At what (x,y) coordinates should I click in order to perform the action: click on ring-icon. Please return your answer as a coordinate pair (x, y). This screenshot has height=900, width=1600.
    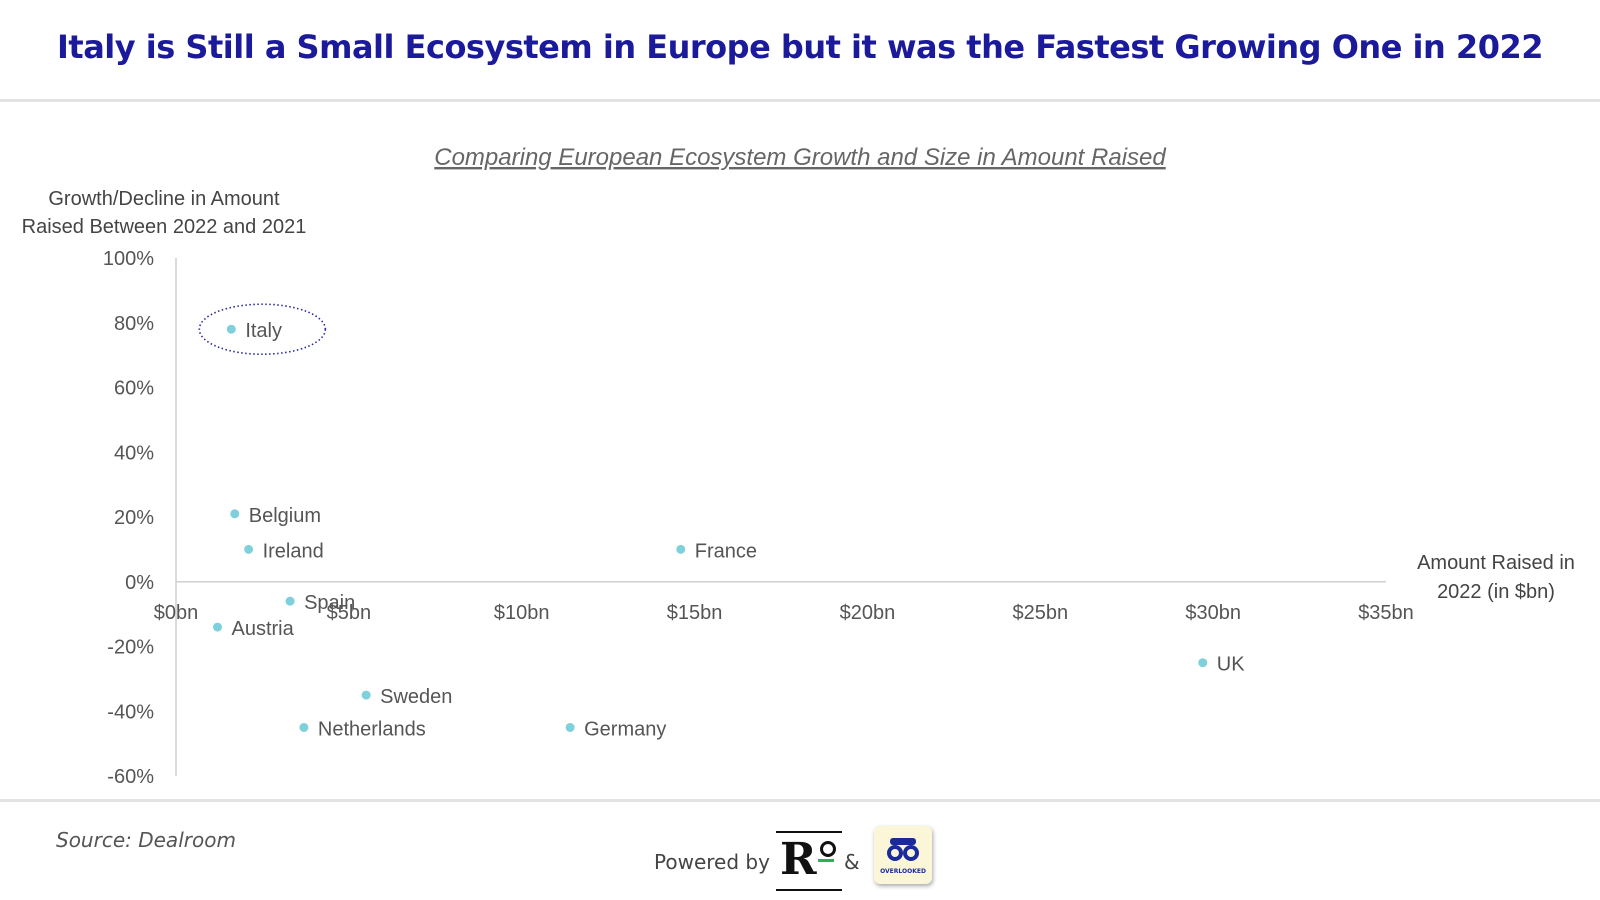
    Looking at the image, I should click on (828, 849).